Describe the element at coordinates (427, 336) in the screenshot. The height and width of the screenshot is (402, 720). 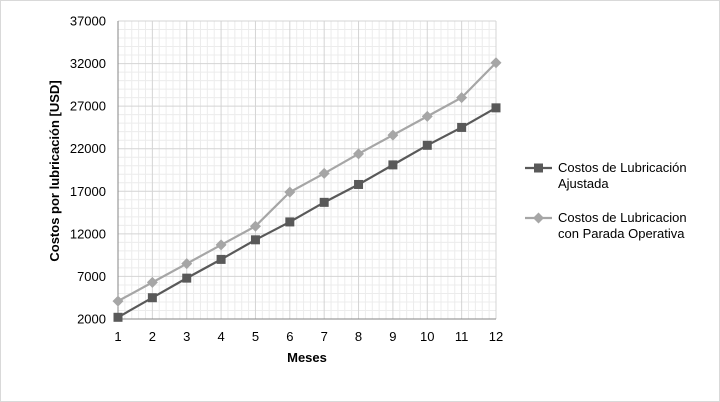
I see `x-tick-label: 10` at that location.